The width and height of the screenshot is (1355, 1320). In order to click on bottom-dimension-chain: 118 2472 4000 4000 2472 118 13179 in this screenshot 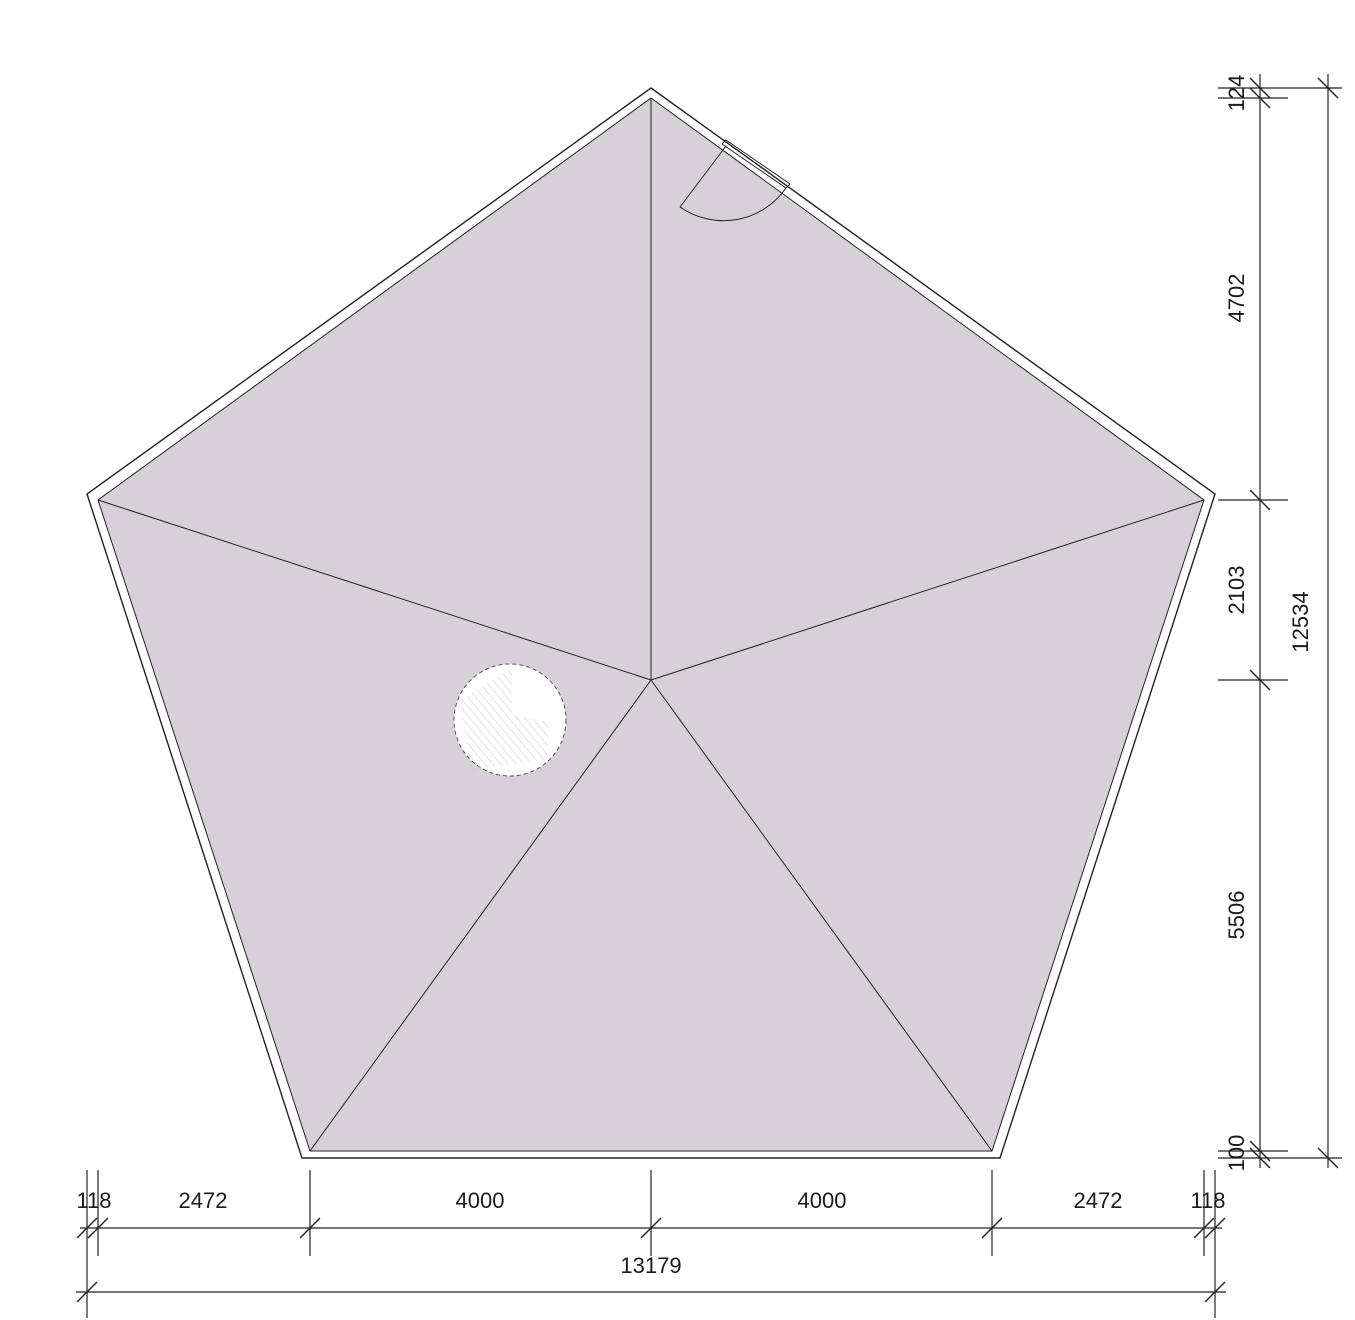, I will do `click(651, 1244)`.